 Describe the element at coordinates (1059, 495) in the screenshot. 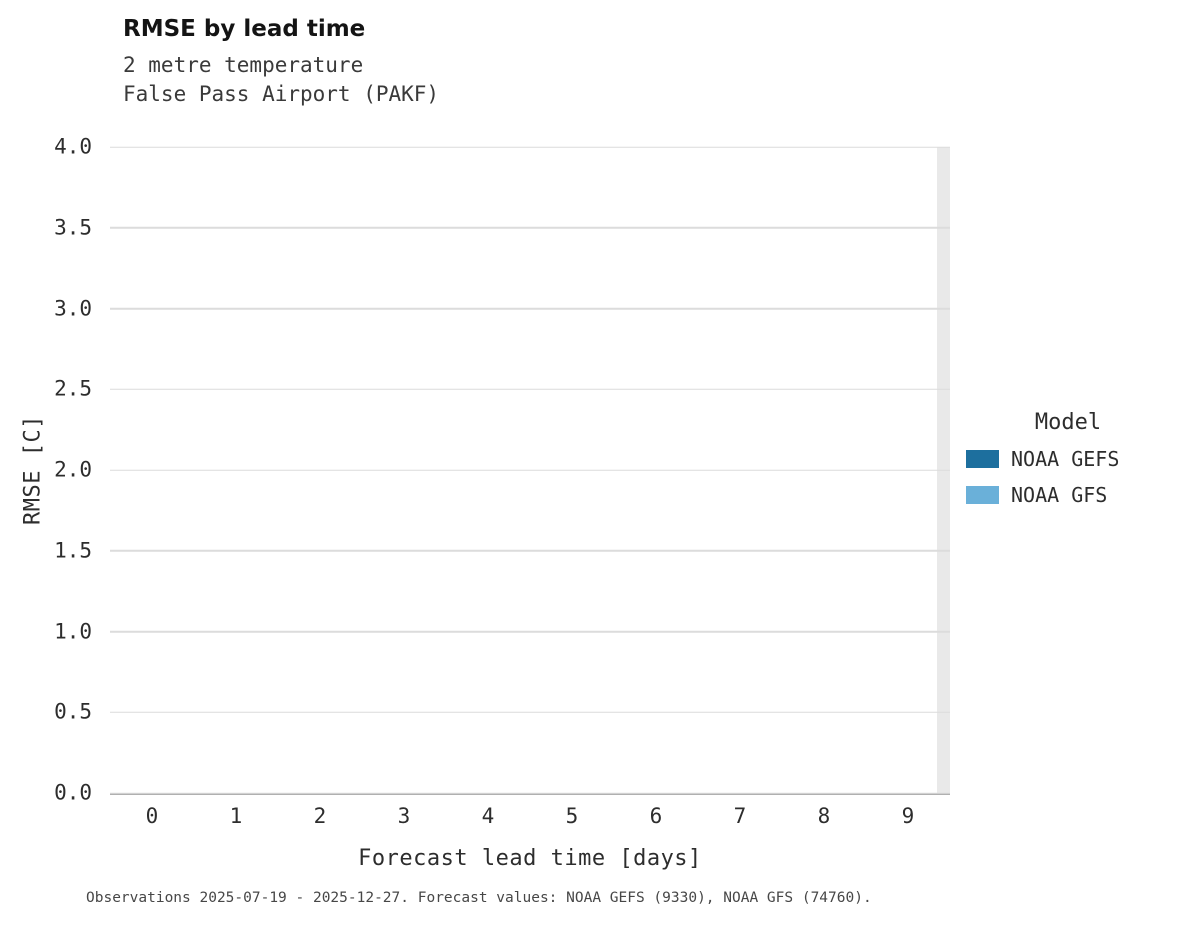

I see `legend-label-noaa-gfs: NOAA GFS` at that location.